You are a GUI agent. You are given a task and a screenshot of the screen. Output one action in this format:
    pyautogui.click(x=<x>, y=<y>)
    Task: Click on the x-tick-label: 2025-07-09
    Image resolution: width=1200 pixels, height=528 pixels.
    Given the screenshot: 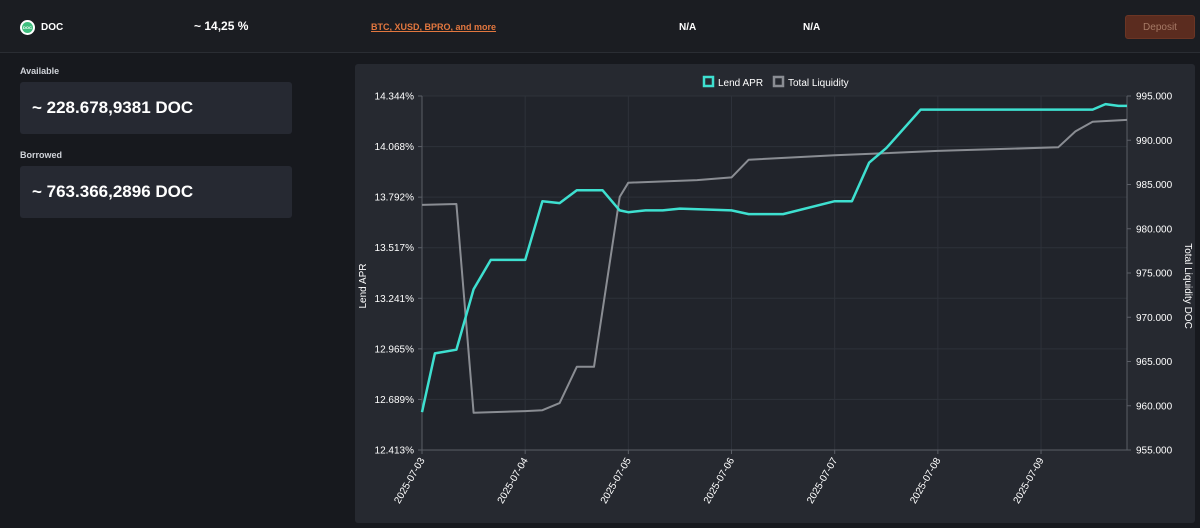 What is the action you would take?
    pyautogui.click(x=1029, y=481)
    